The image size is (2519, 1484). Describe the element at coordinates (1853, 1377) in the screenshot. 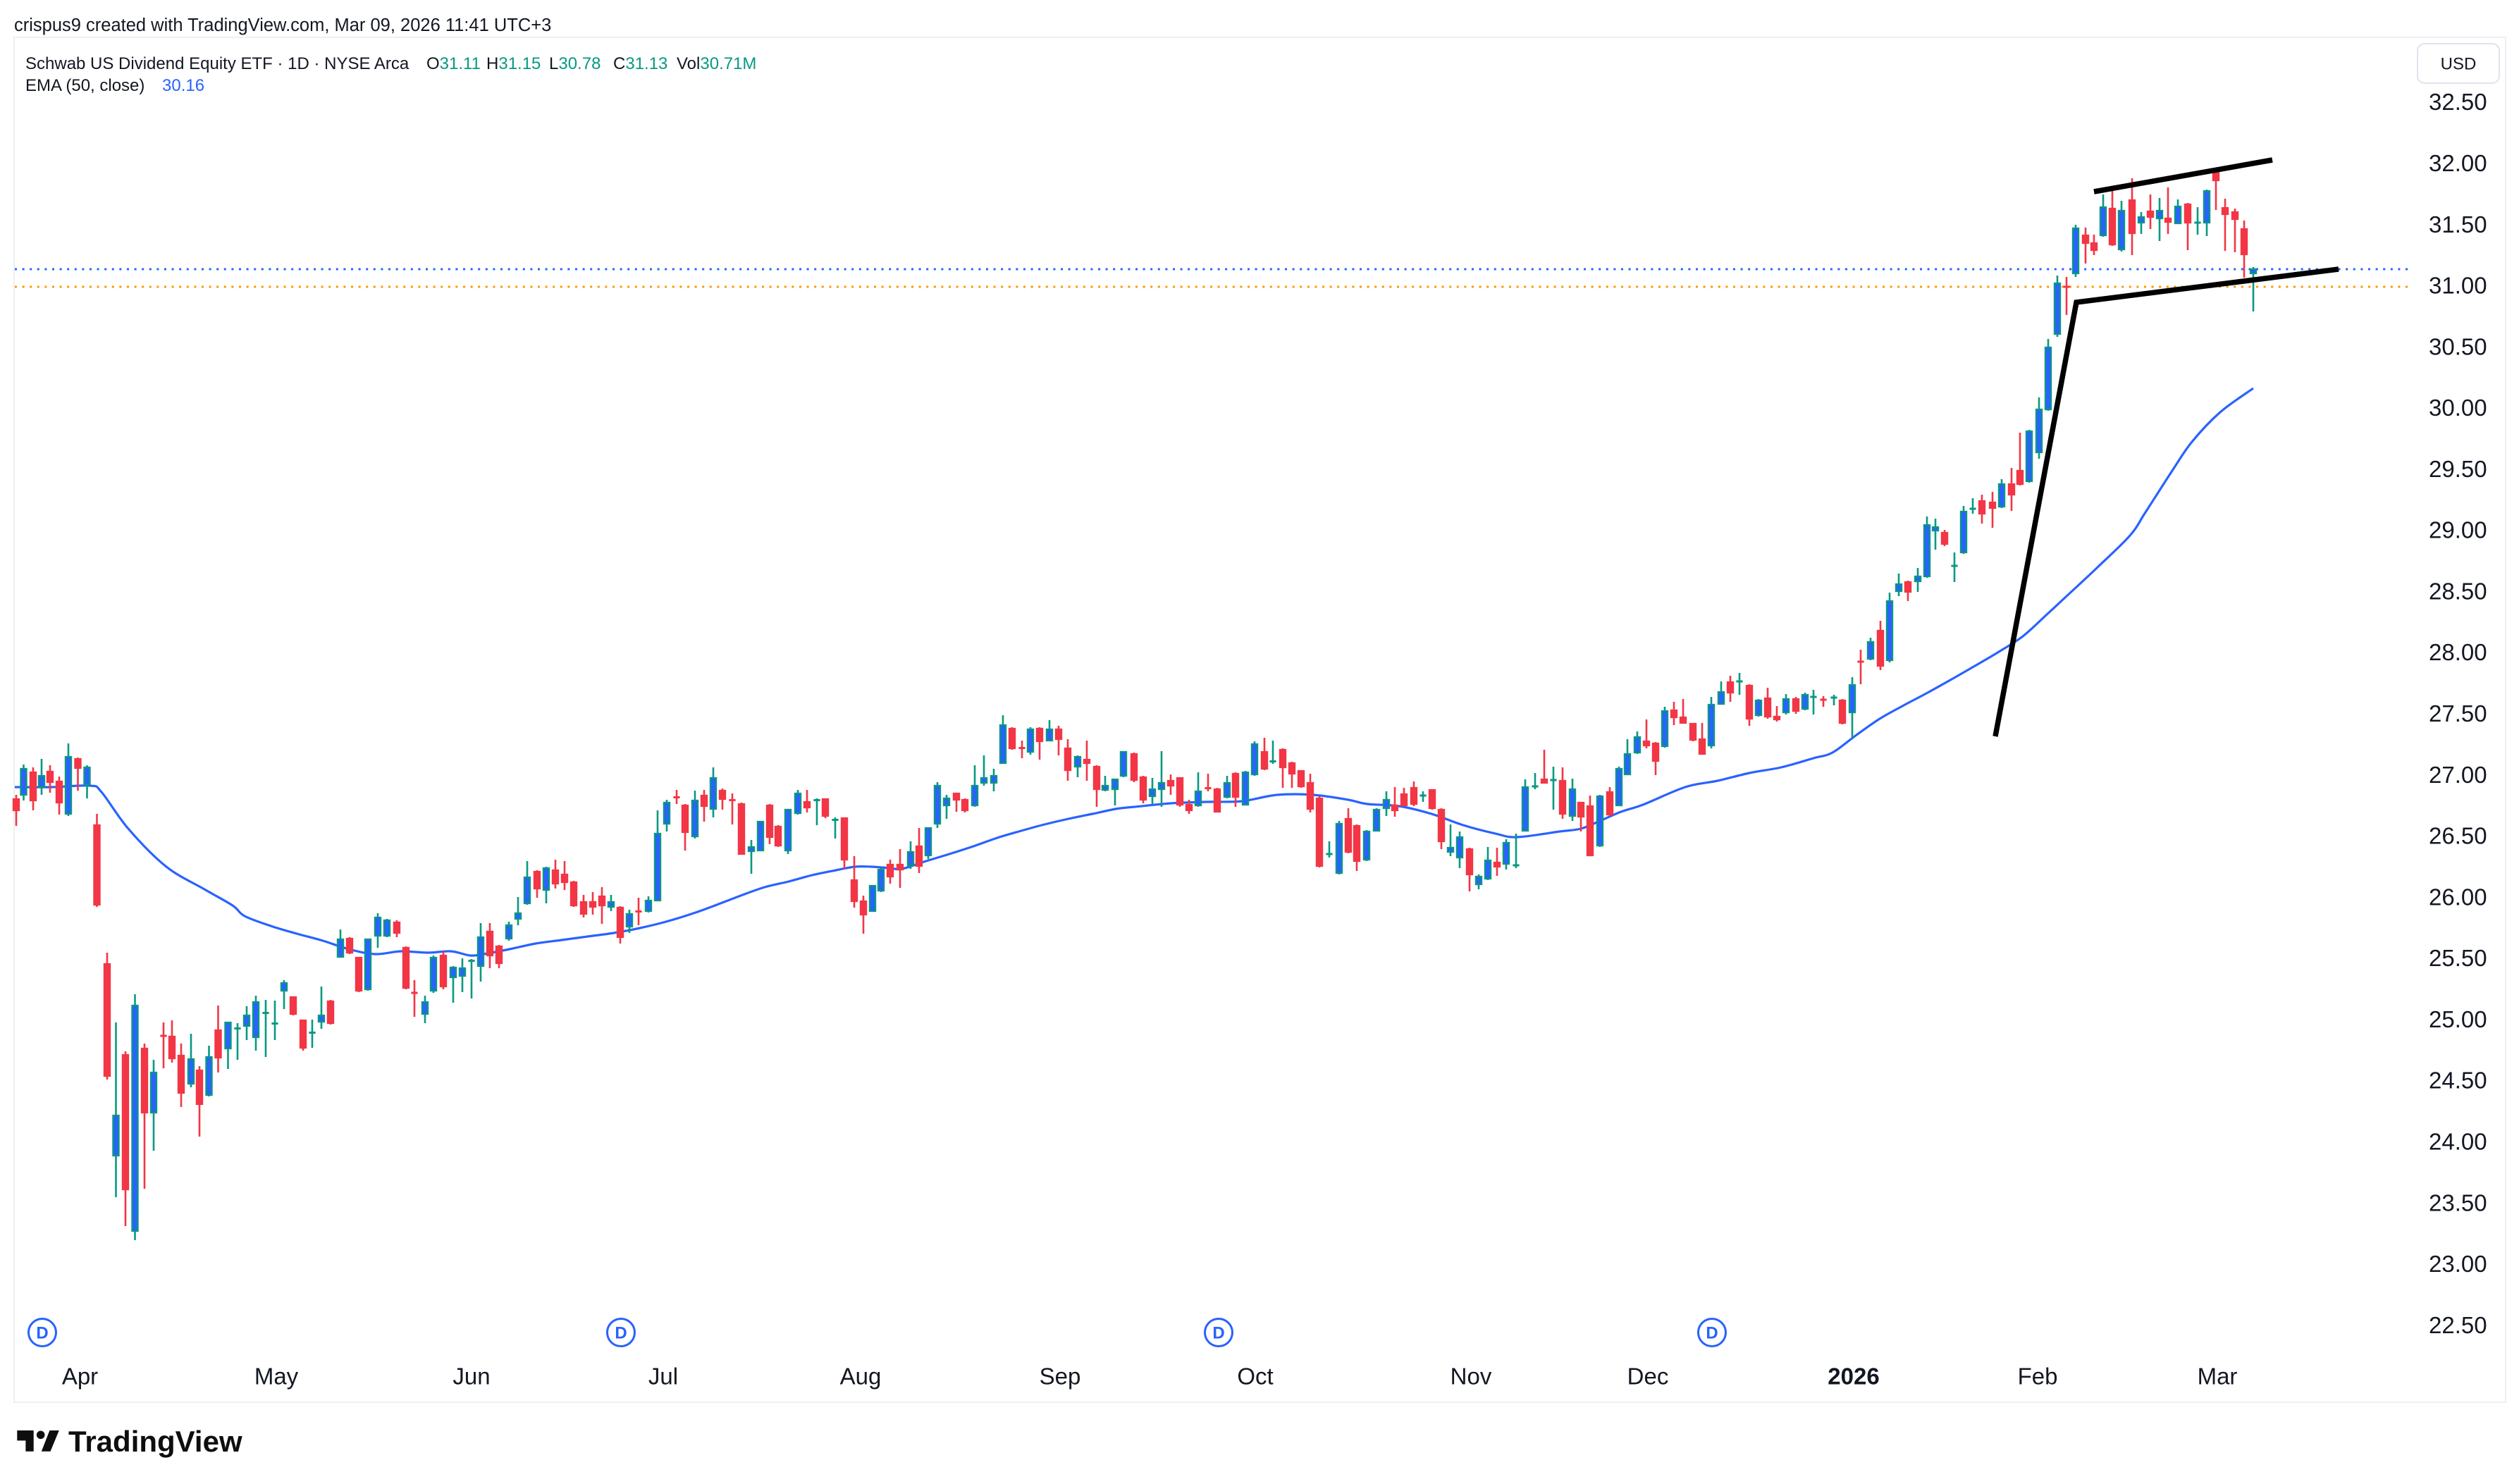

I see `svg-text: 2026` at that location.